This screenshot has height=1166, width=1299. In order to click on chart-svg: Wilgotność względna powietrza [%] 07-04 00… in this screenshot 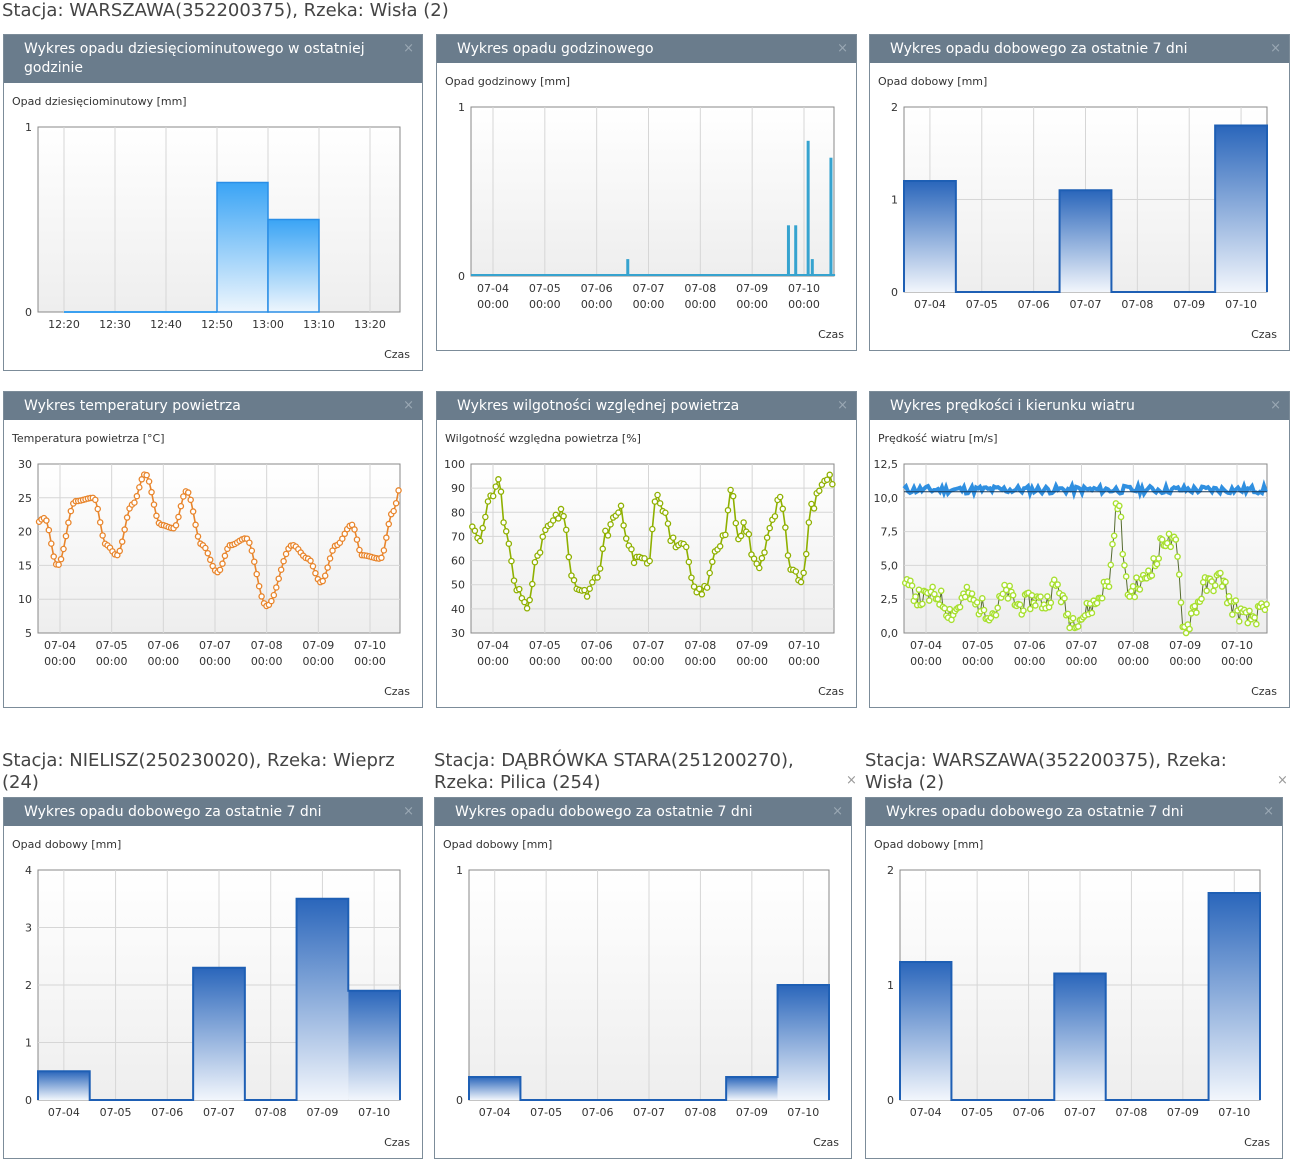, I will do `click(644, 565)`.